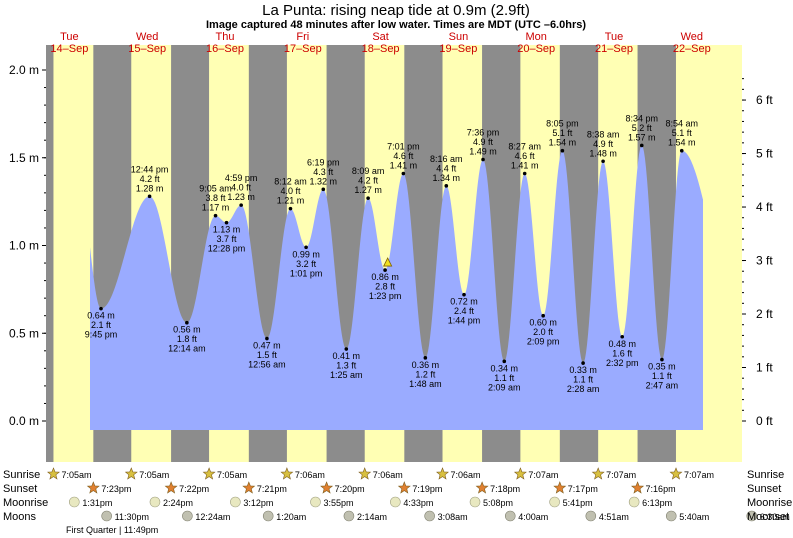 This screenshot has width=793, height=538. What do you see at coordinates (578, 503) in the screenshot?
I see `moonrise-time: 5:41pm` at bounding box center [578, 503].